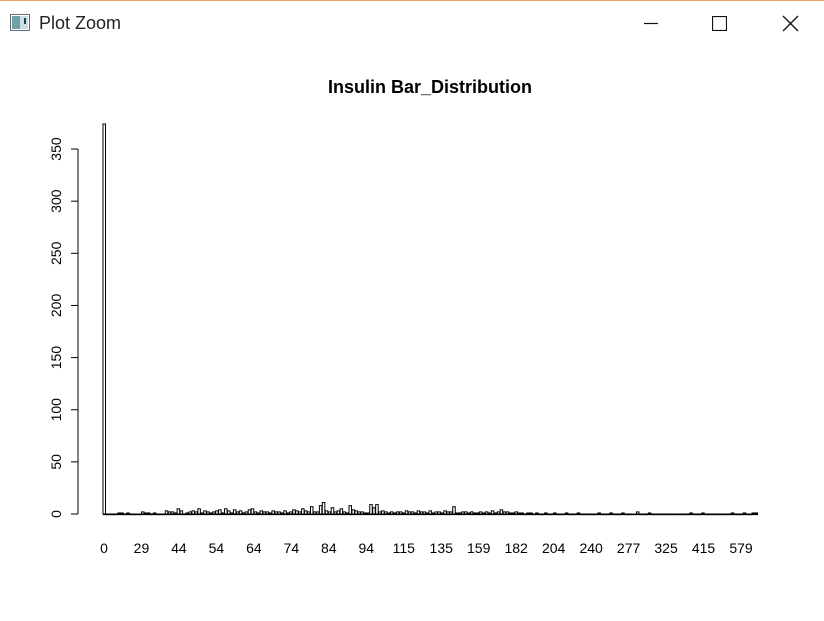 Image resolution: width=824 pixels, height=621 pixels. Describe the element at coordinates (554, 548) in the screenshot. I see `x-tick-label: 204` at that location.